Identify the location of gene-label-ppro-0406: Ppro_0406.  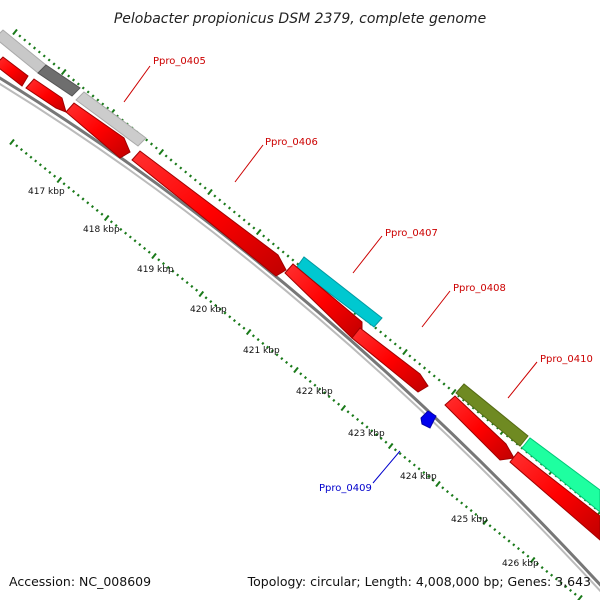
(291, 142).